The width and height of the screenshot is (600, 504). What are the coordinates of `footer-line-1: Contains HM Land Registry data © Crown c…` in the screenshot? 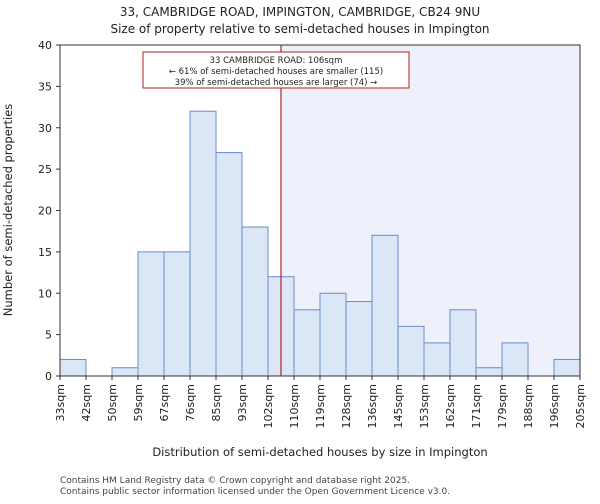 It's located at (235, 481).